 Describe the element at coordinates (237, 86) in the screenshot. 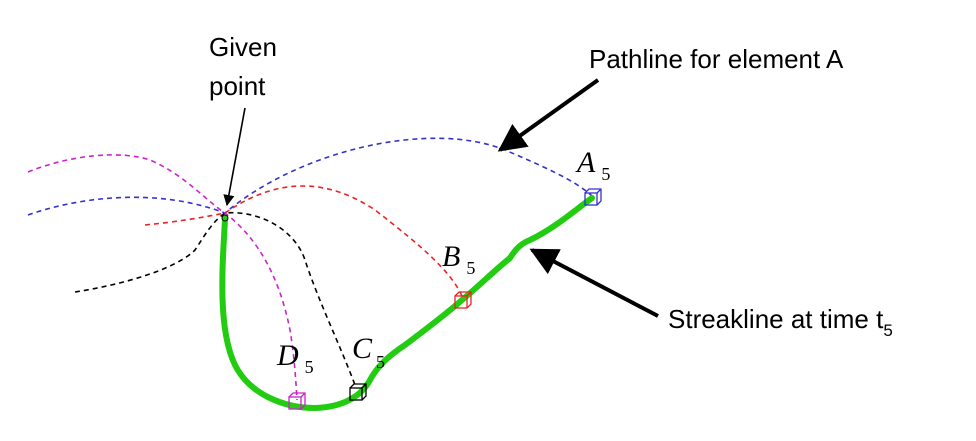

I see `given-point-label-line2: point` at that location.